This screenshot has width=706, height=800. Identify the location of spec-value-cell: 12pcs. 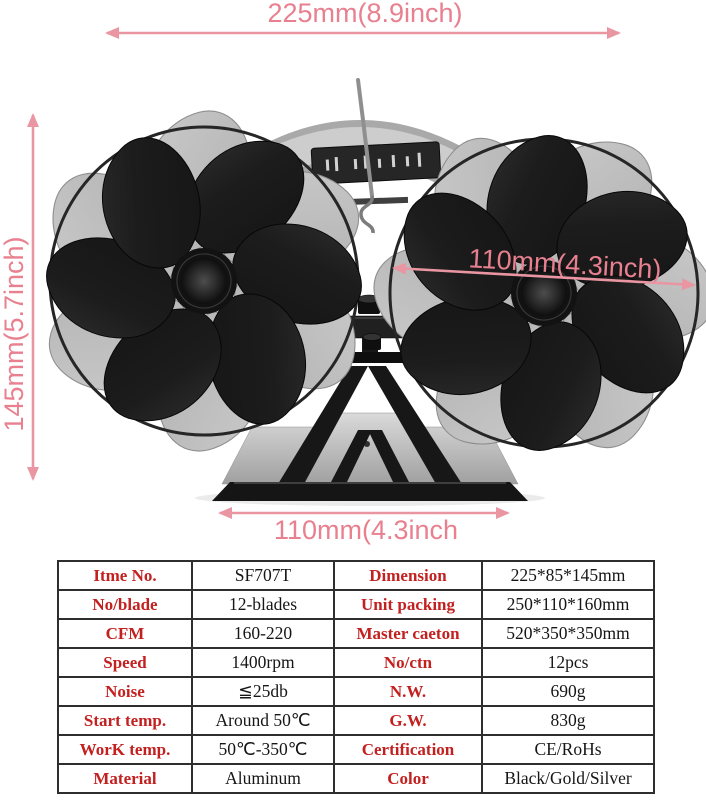
(568, 662).